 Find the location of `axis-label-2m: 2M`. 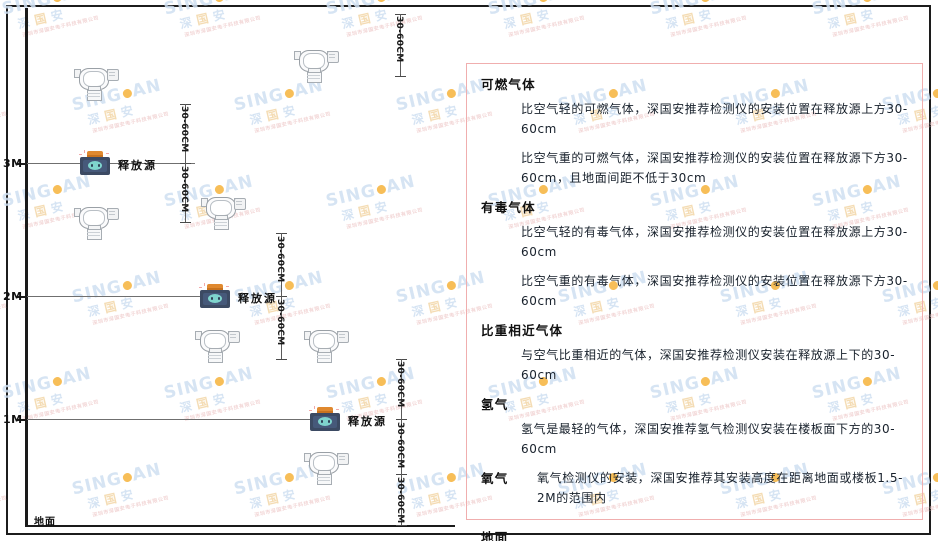

axis-label-2m: 2M is located at coordinates (13, 296).